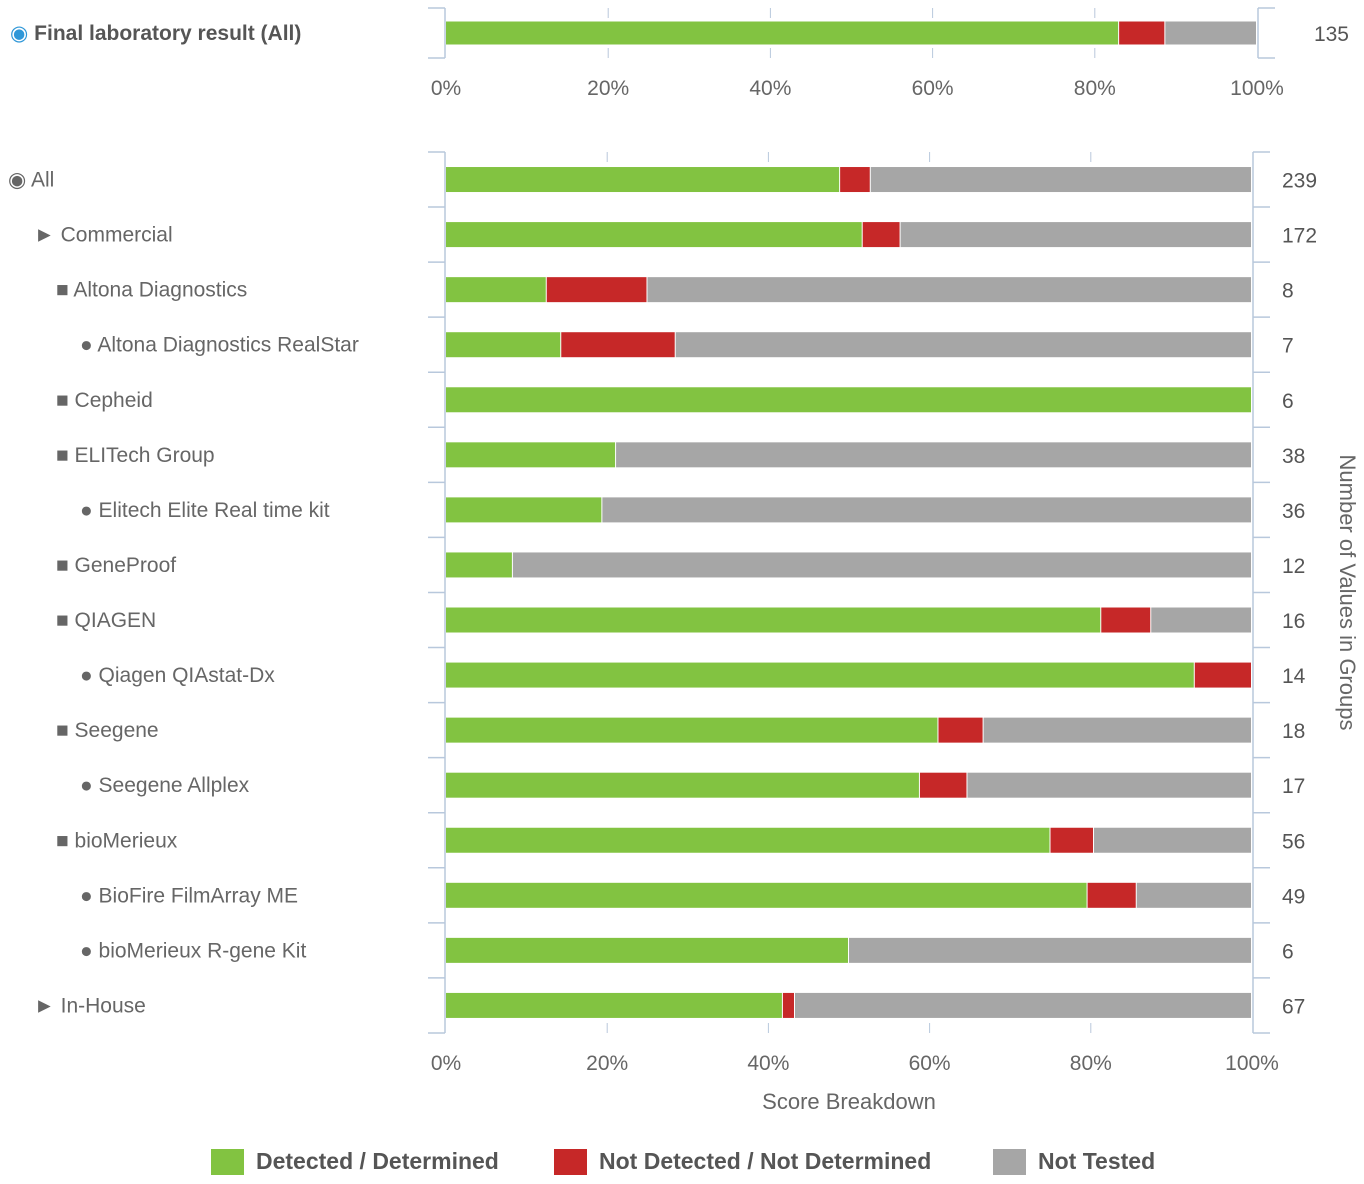 The image size is (1364, 1184). I want to click on bar-not-tested-elitech-group, so click(933, 455).